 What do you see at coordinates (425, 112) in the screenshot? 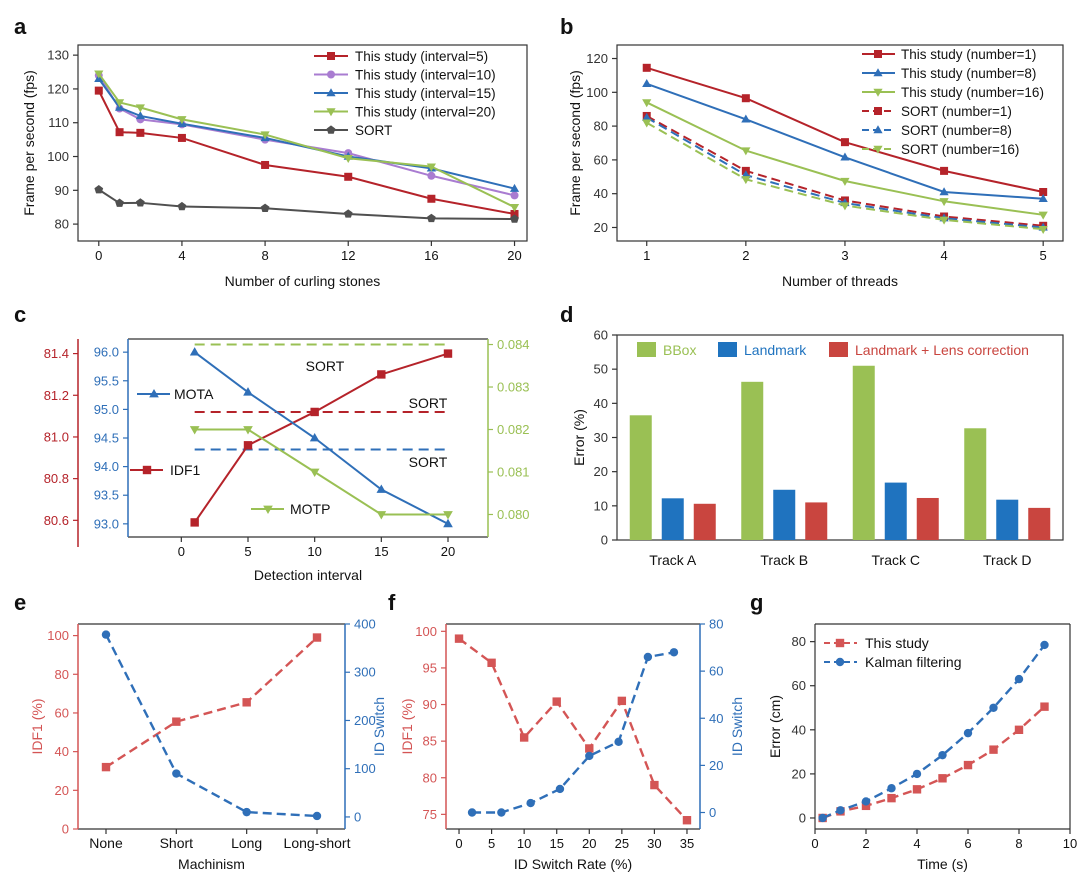
I see `a-legend-label: This study (interval=20)` at bounding box center [425, 112].